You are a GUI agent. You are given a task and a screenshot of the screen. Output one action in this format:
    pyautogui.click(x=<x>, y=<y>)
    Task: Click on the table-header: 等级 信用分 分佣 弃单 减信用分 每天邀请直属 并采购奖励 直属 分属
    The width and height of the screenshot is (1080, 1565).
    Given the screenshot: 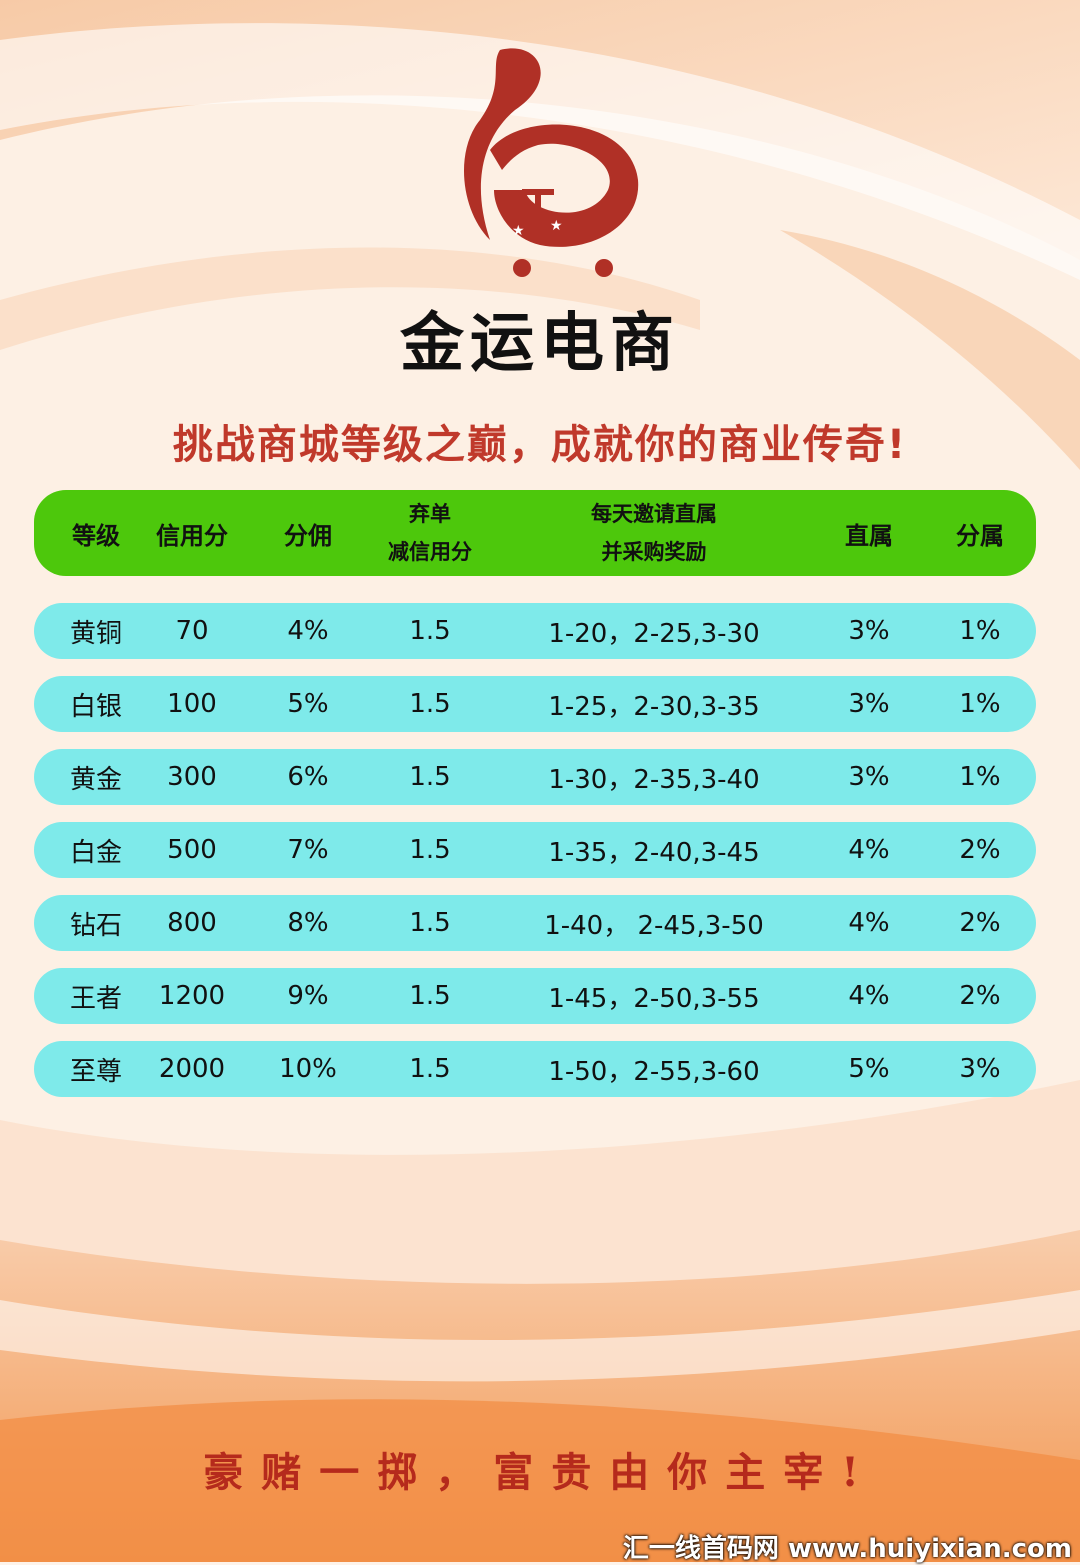 What is the action you would take?
    pyautogui.click(x=535, y=533)
    